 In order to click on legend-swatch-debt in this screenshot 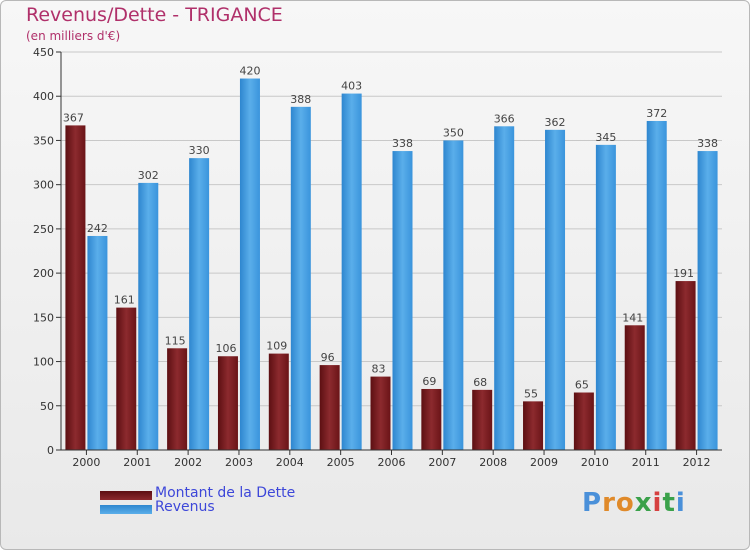, I will do `click(126, 495)`.